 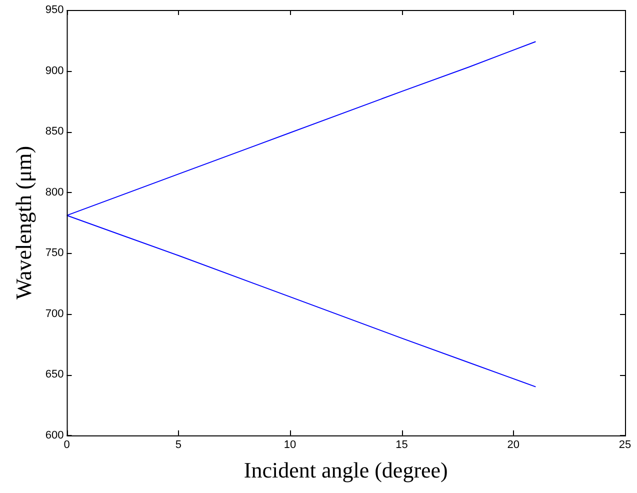 I want to click on y-axis-title: Wavelength (μm), so click(x=23, y=223).